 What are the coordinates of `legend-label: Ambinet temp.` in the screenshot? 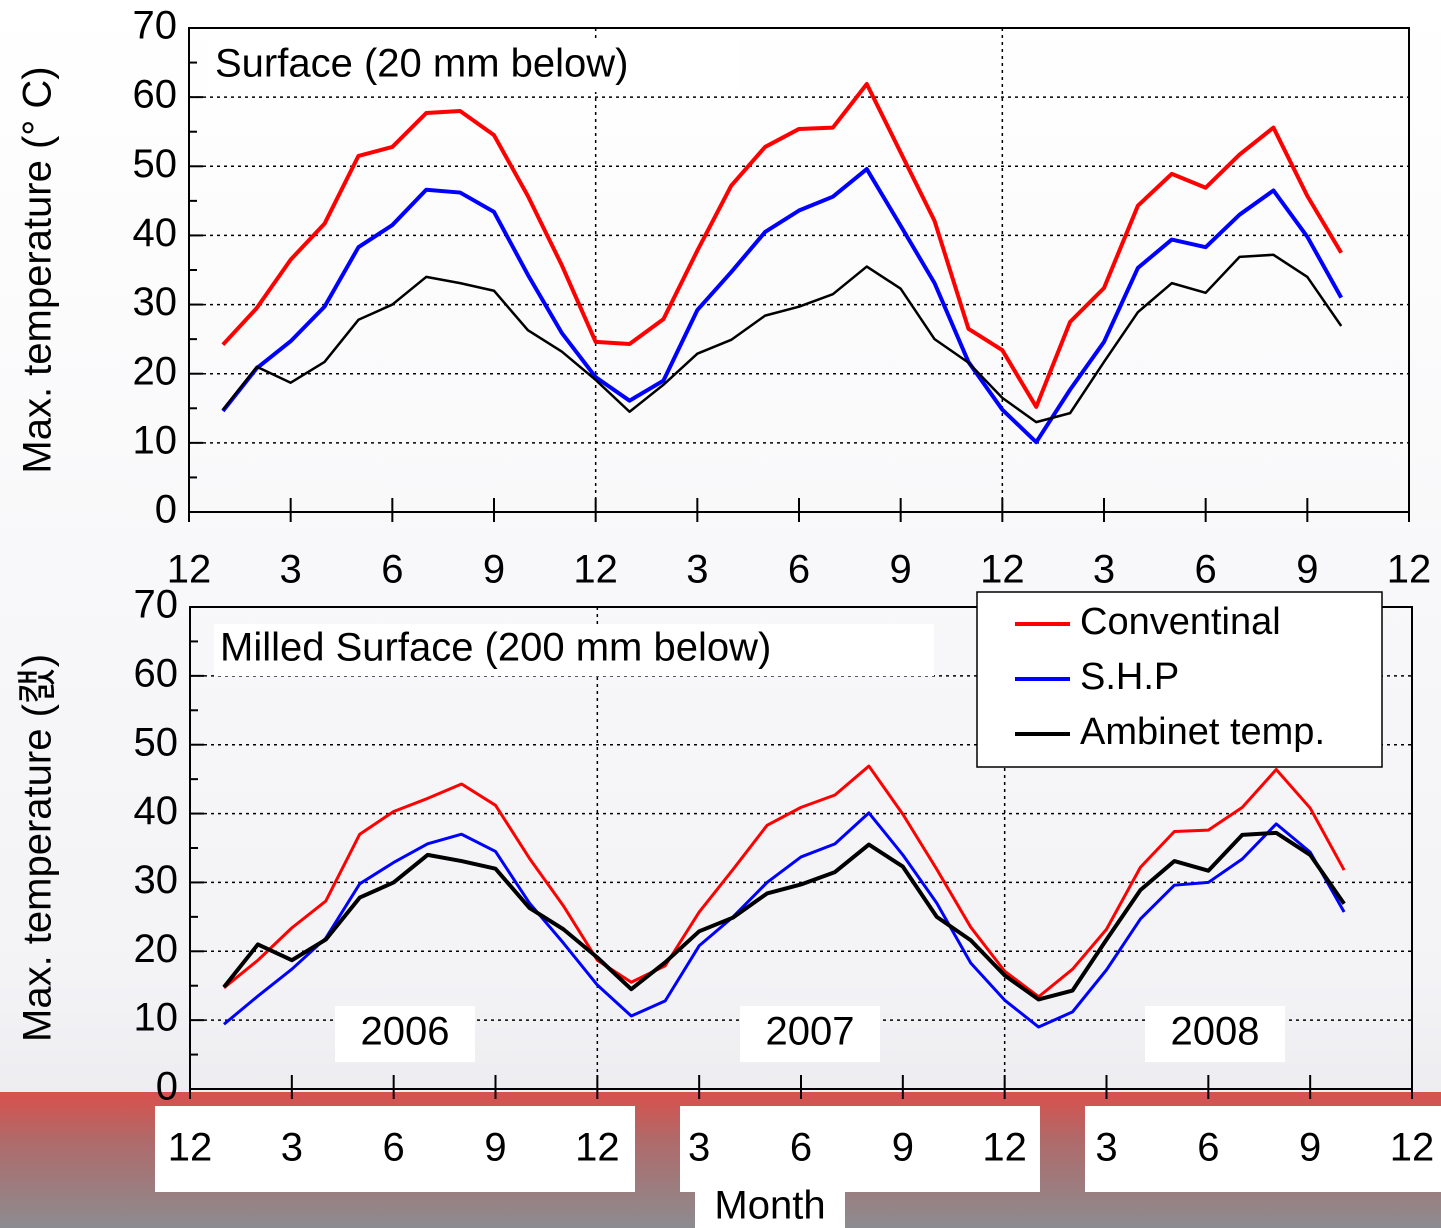 It's located at (1202, 732).